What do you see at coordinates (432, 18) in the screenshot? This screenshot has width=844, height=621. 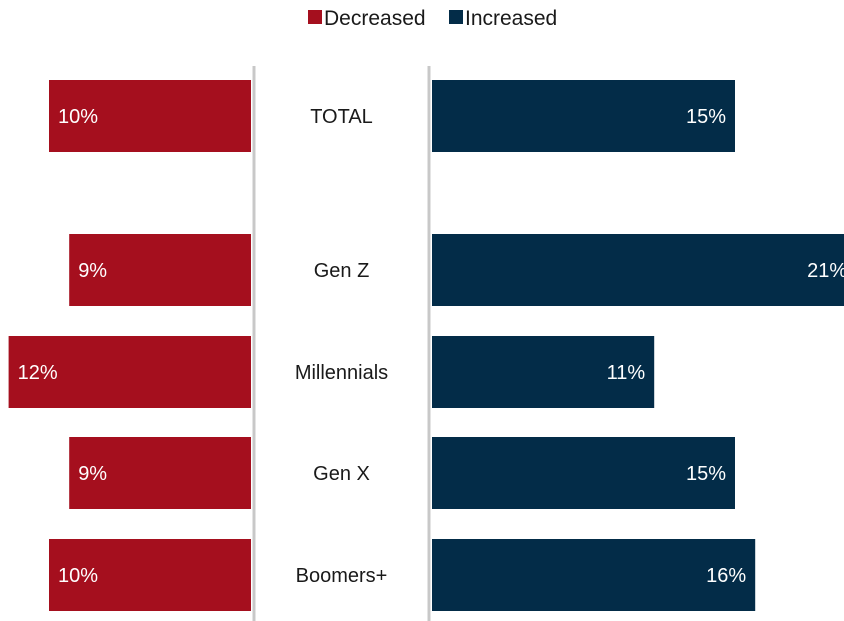 I see `legend: Decreased Increased` at bounding box center [432, 18].